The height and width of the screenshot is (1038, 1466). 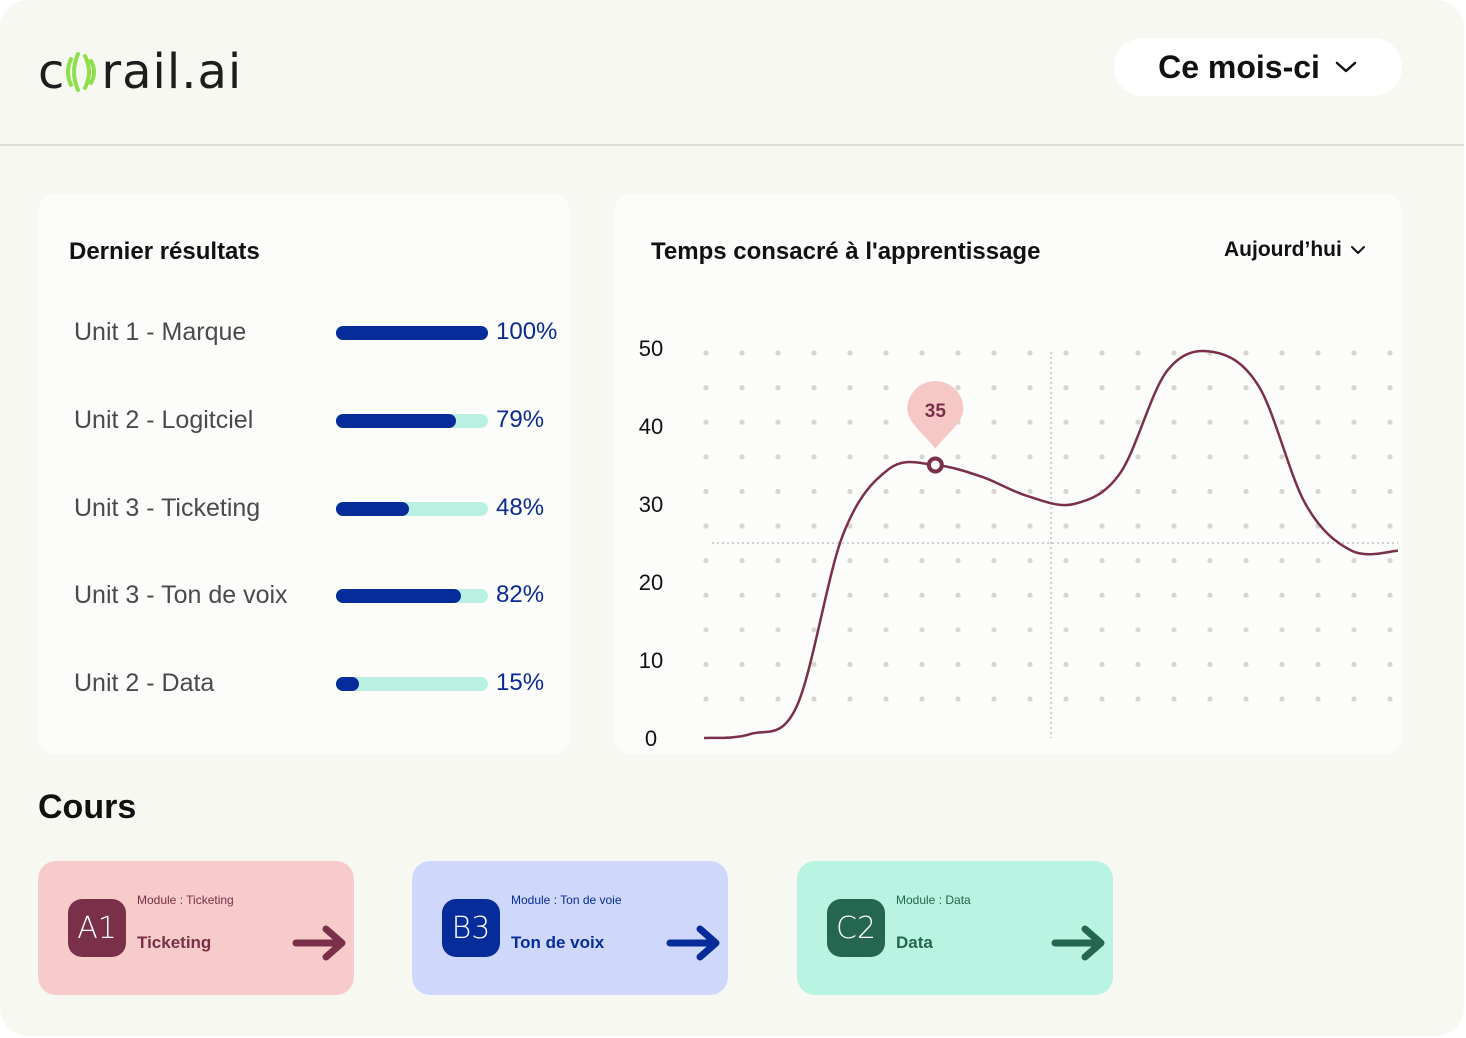 What do you see at coordinates (520, 594) in the screenshot?
I see `result-percent: 82%` at bounding box center [520, 594].